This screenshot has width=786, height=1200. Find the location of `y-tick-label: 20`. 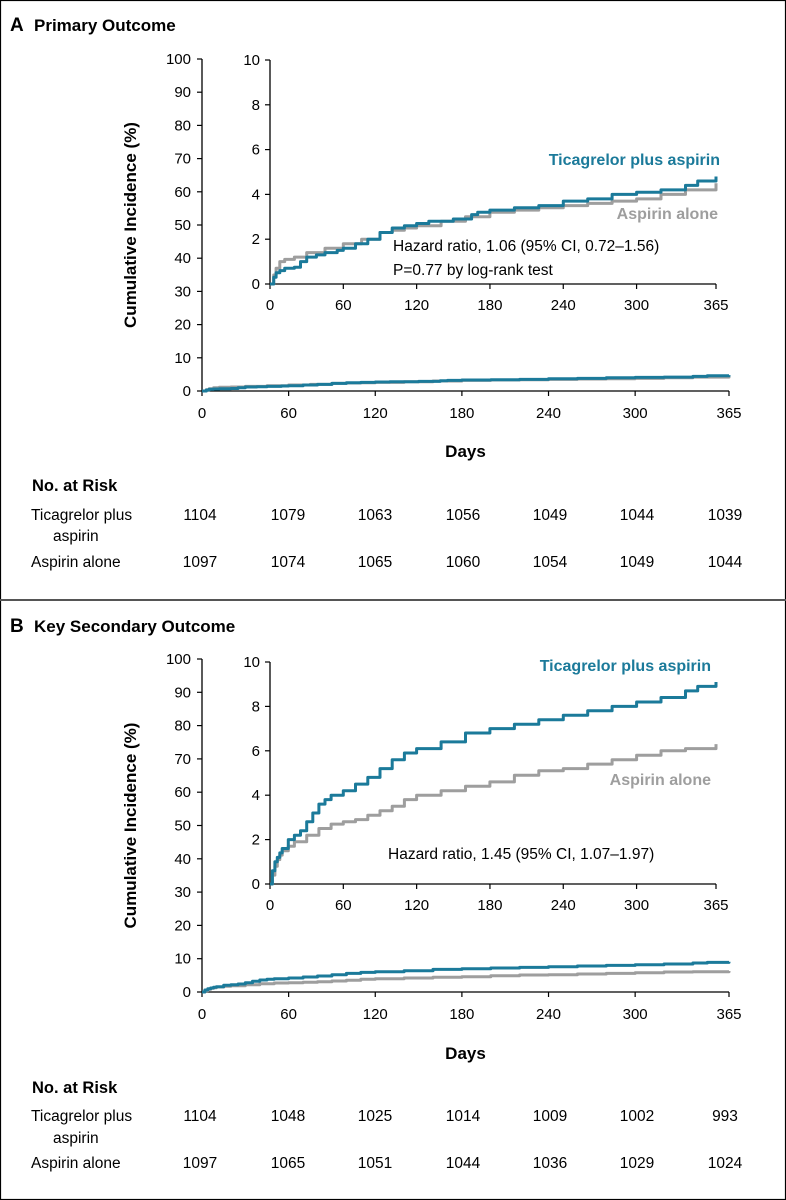

y-tick-label: 20 is located at coordinates (182, 925).